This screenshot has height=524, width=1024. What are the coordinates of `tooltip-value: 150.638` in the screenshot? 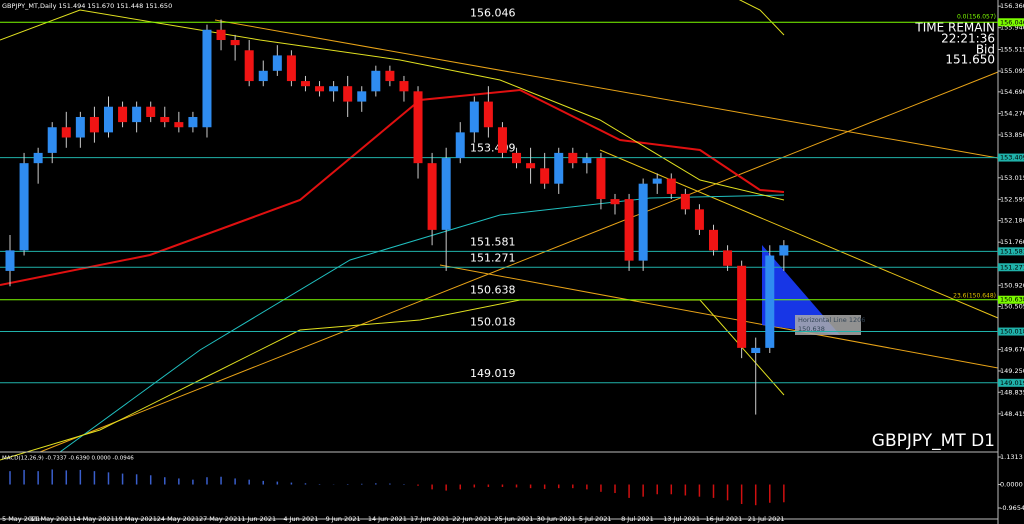 It's located at (811, 329).